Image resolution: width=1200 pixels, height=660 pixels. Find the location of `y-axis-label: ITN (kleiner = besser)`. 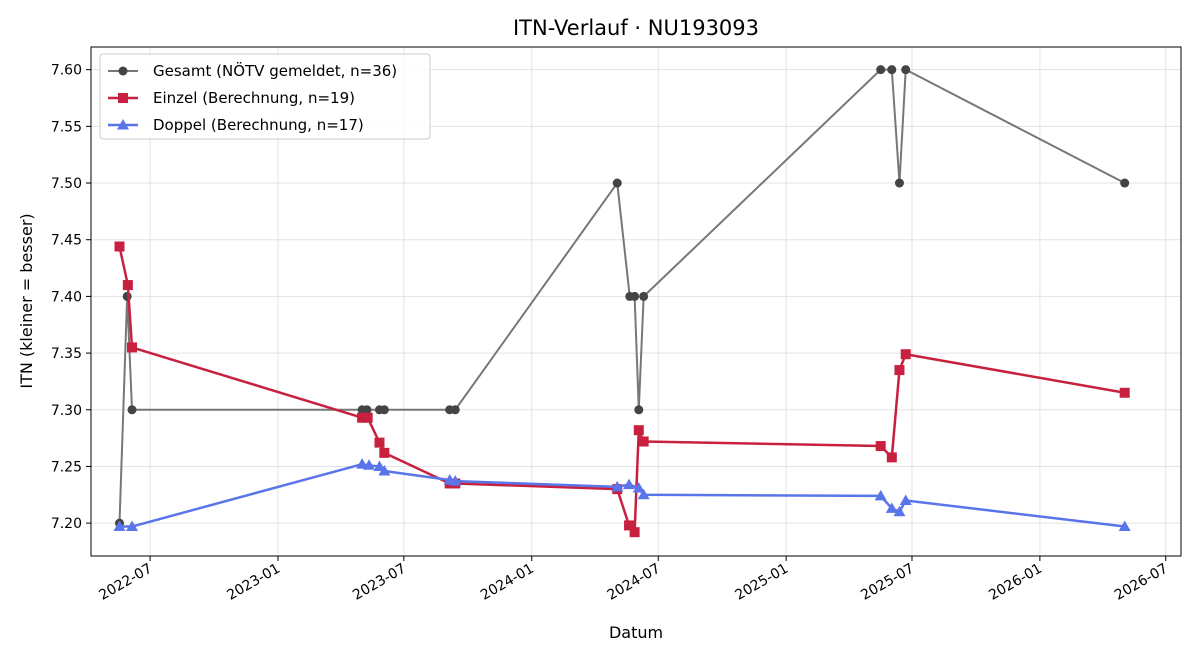

y-axis-label: ITN (kleiner = besser) is located at coordinates (26, 300).